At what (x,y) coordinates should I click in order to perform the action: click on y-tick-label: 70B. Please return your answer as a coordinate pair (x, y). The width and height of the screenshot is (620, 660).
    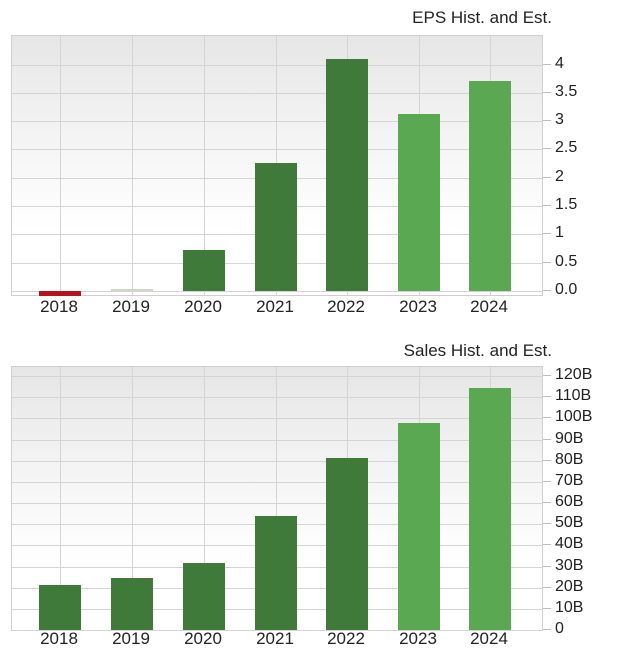
    Looking at the image, I should click on (569, 480).